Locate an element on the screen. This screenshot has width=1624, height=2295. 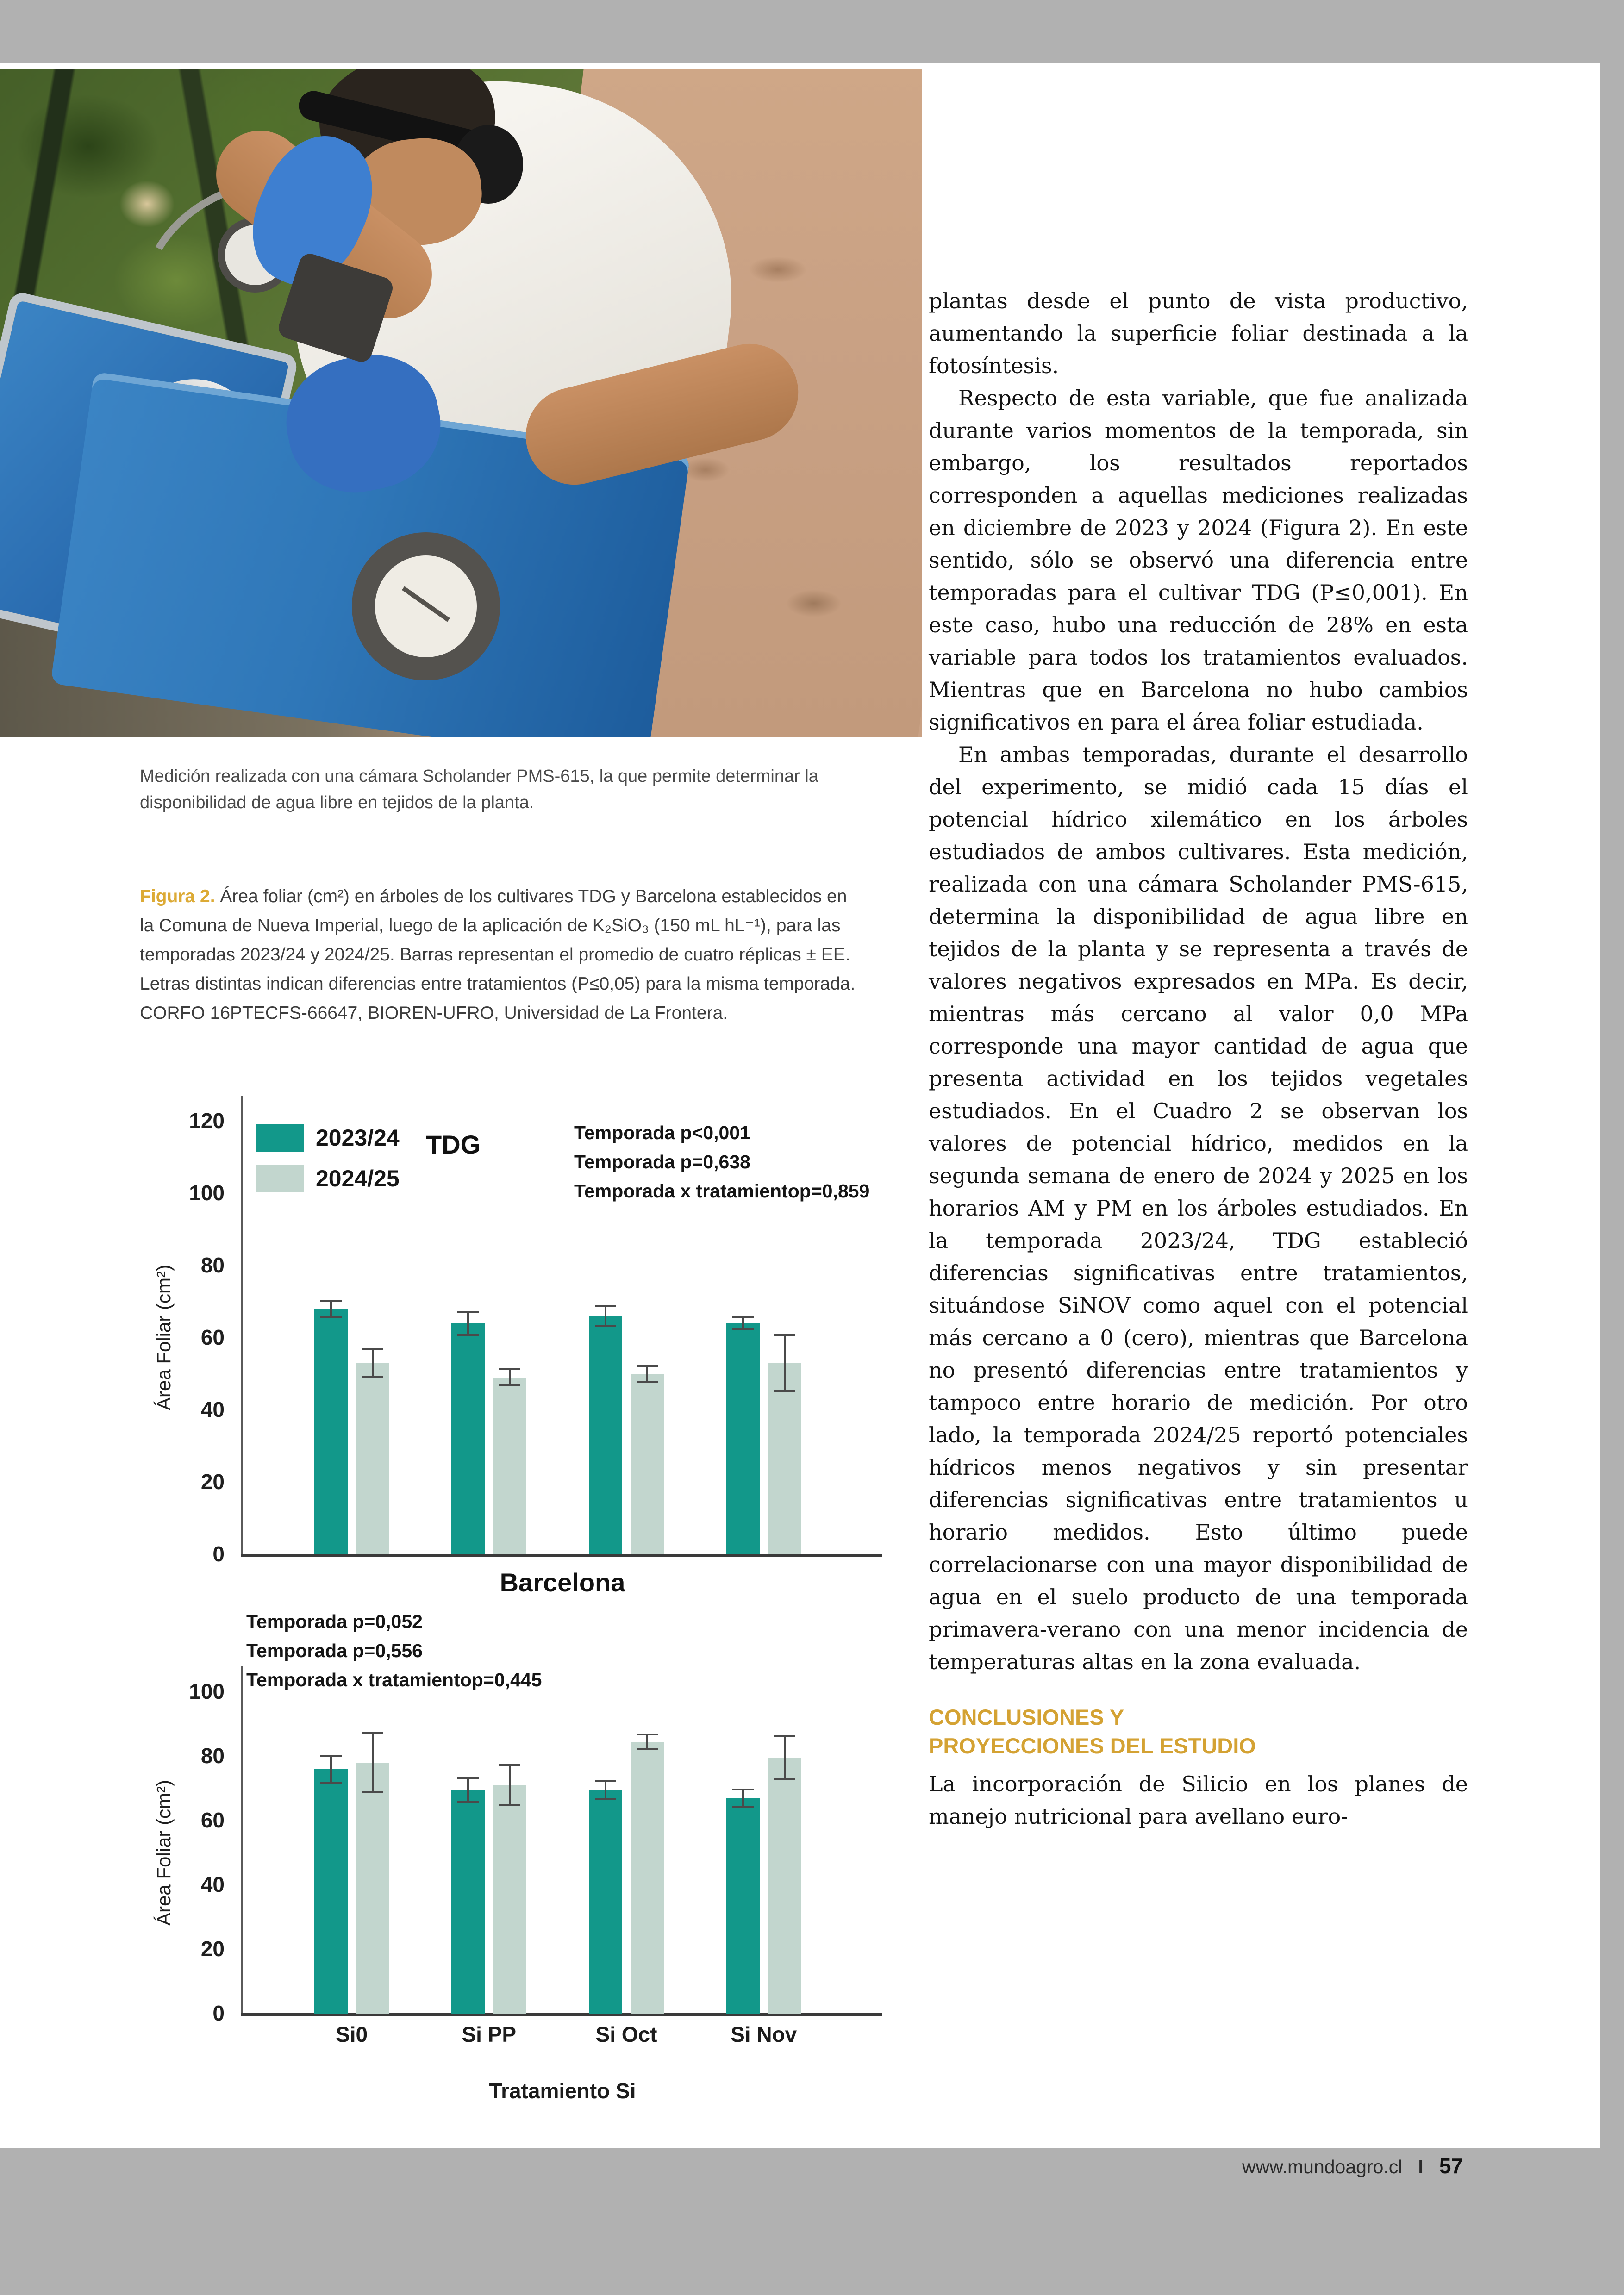
heading-line: PROYECCIONES DEL ESTUDIO is located at coordinates (1092, 1746).